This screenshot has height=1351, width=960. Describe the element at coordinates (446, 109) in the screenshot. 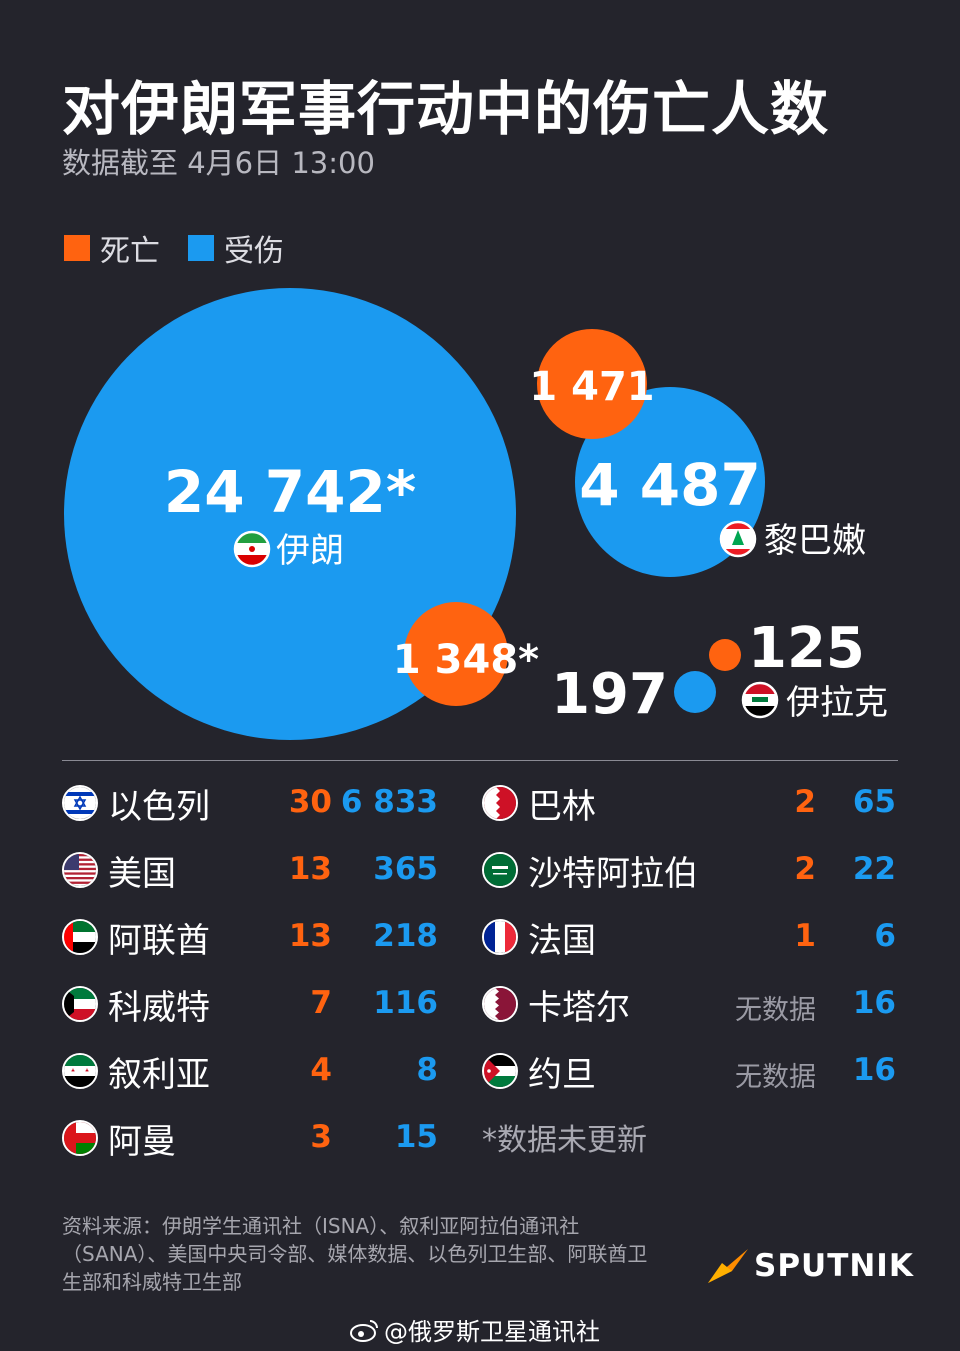

I see `page-title: 对伊朗军事行动中的伤亡人数` at that location.